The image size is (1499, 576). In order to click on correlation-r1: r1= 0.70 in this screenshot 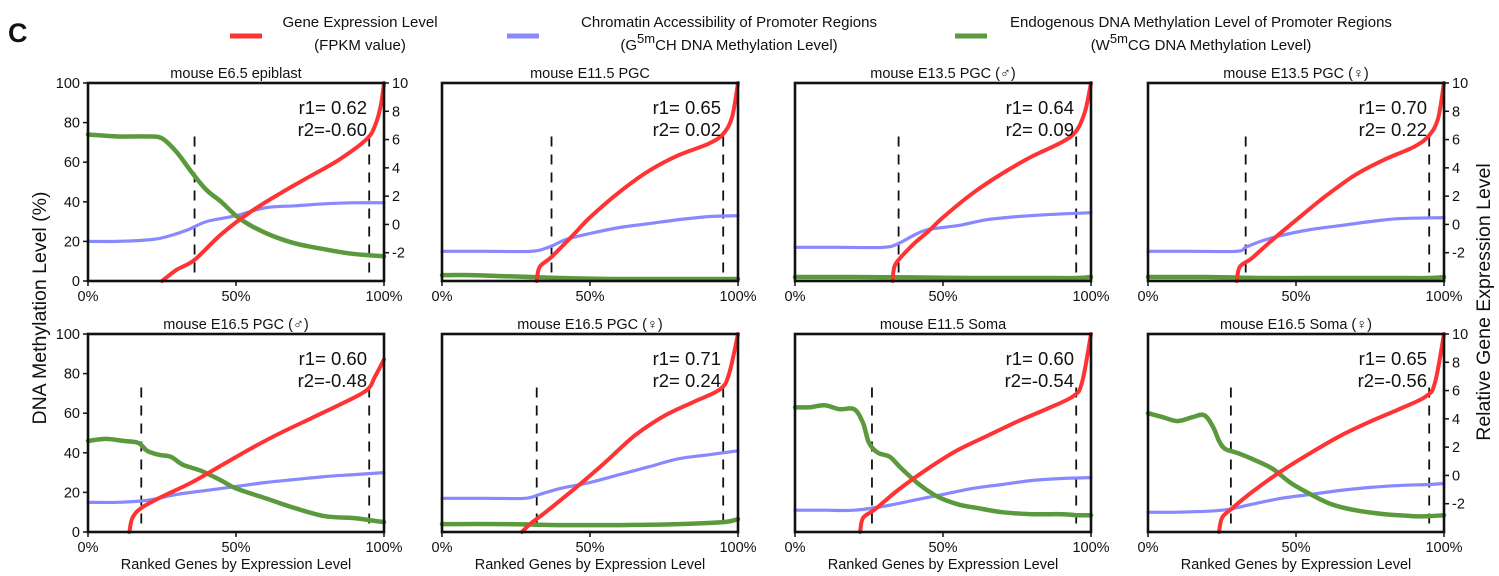, I will do `click(1393, 107)`.